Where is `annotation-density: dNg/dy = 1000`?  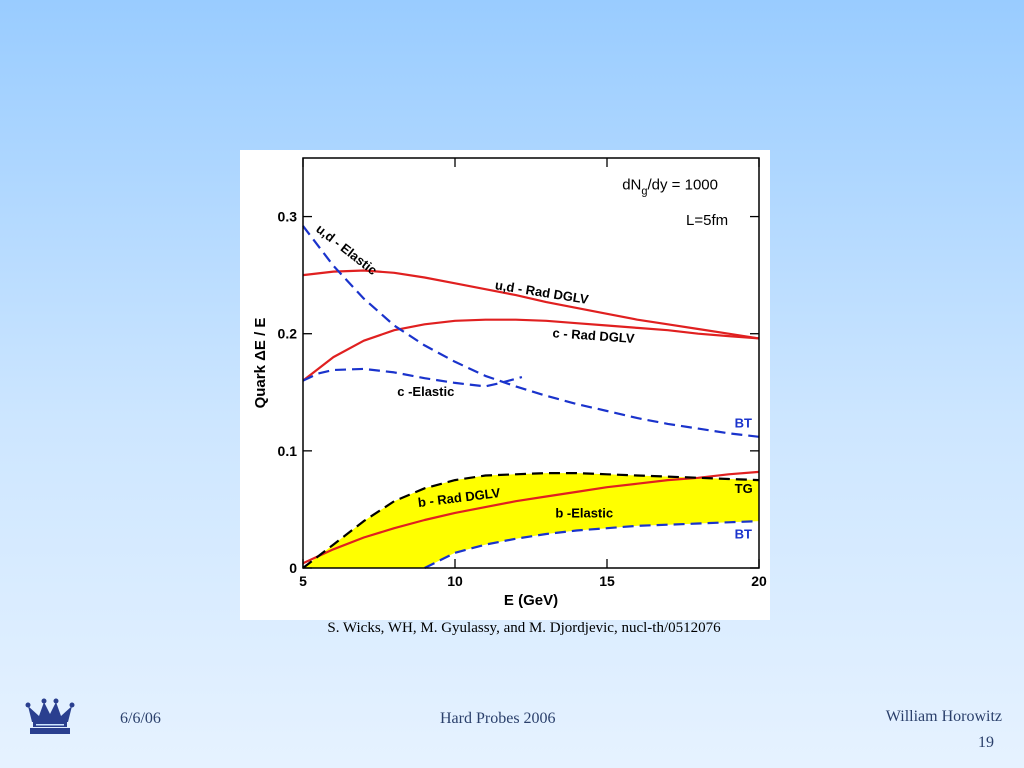 annotation-density: dNg/dy = 1000 is located at coordinates (670, 187).